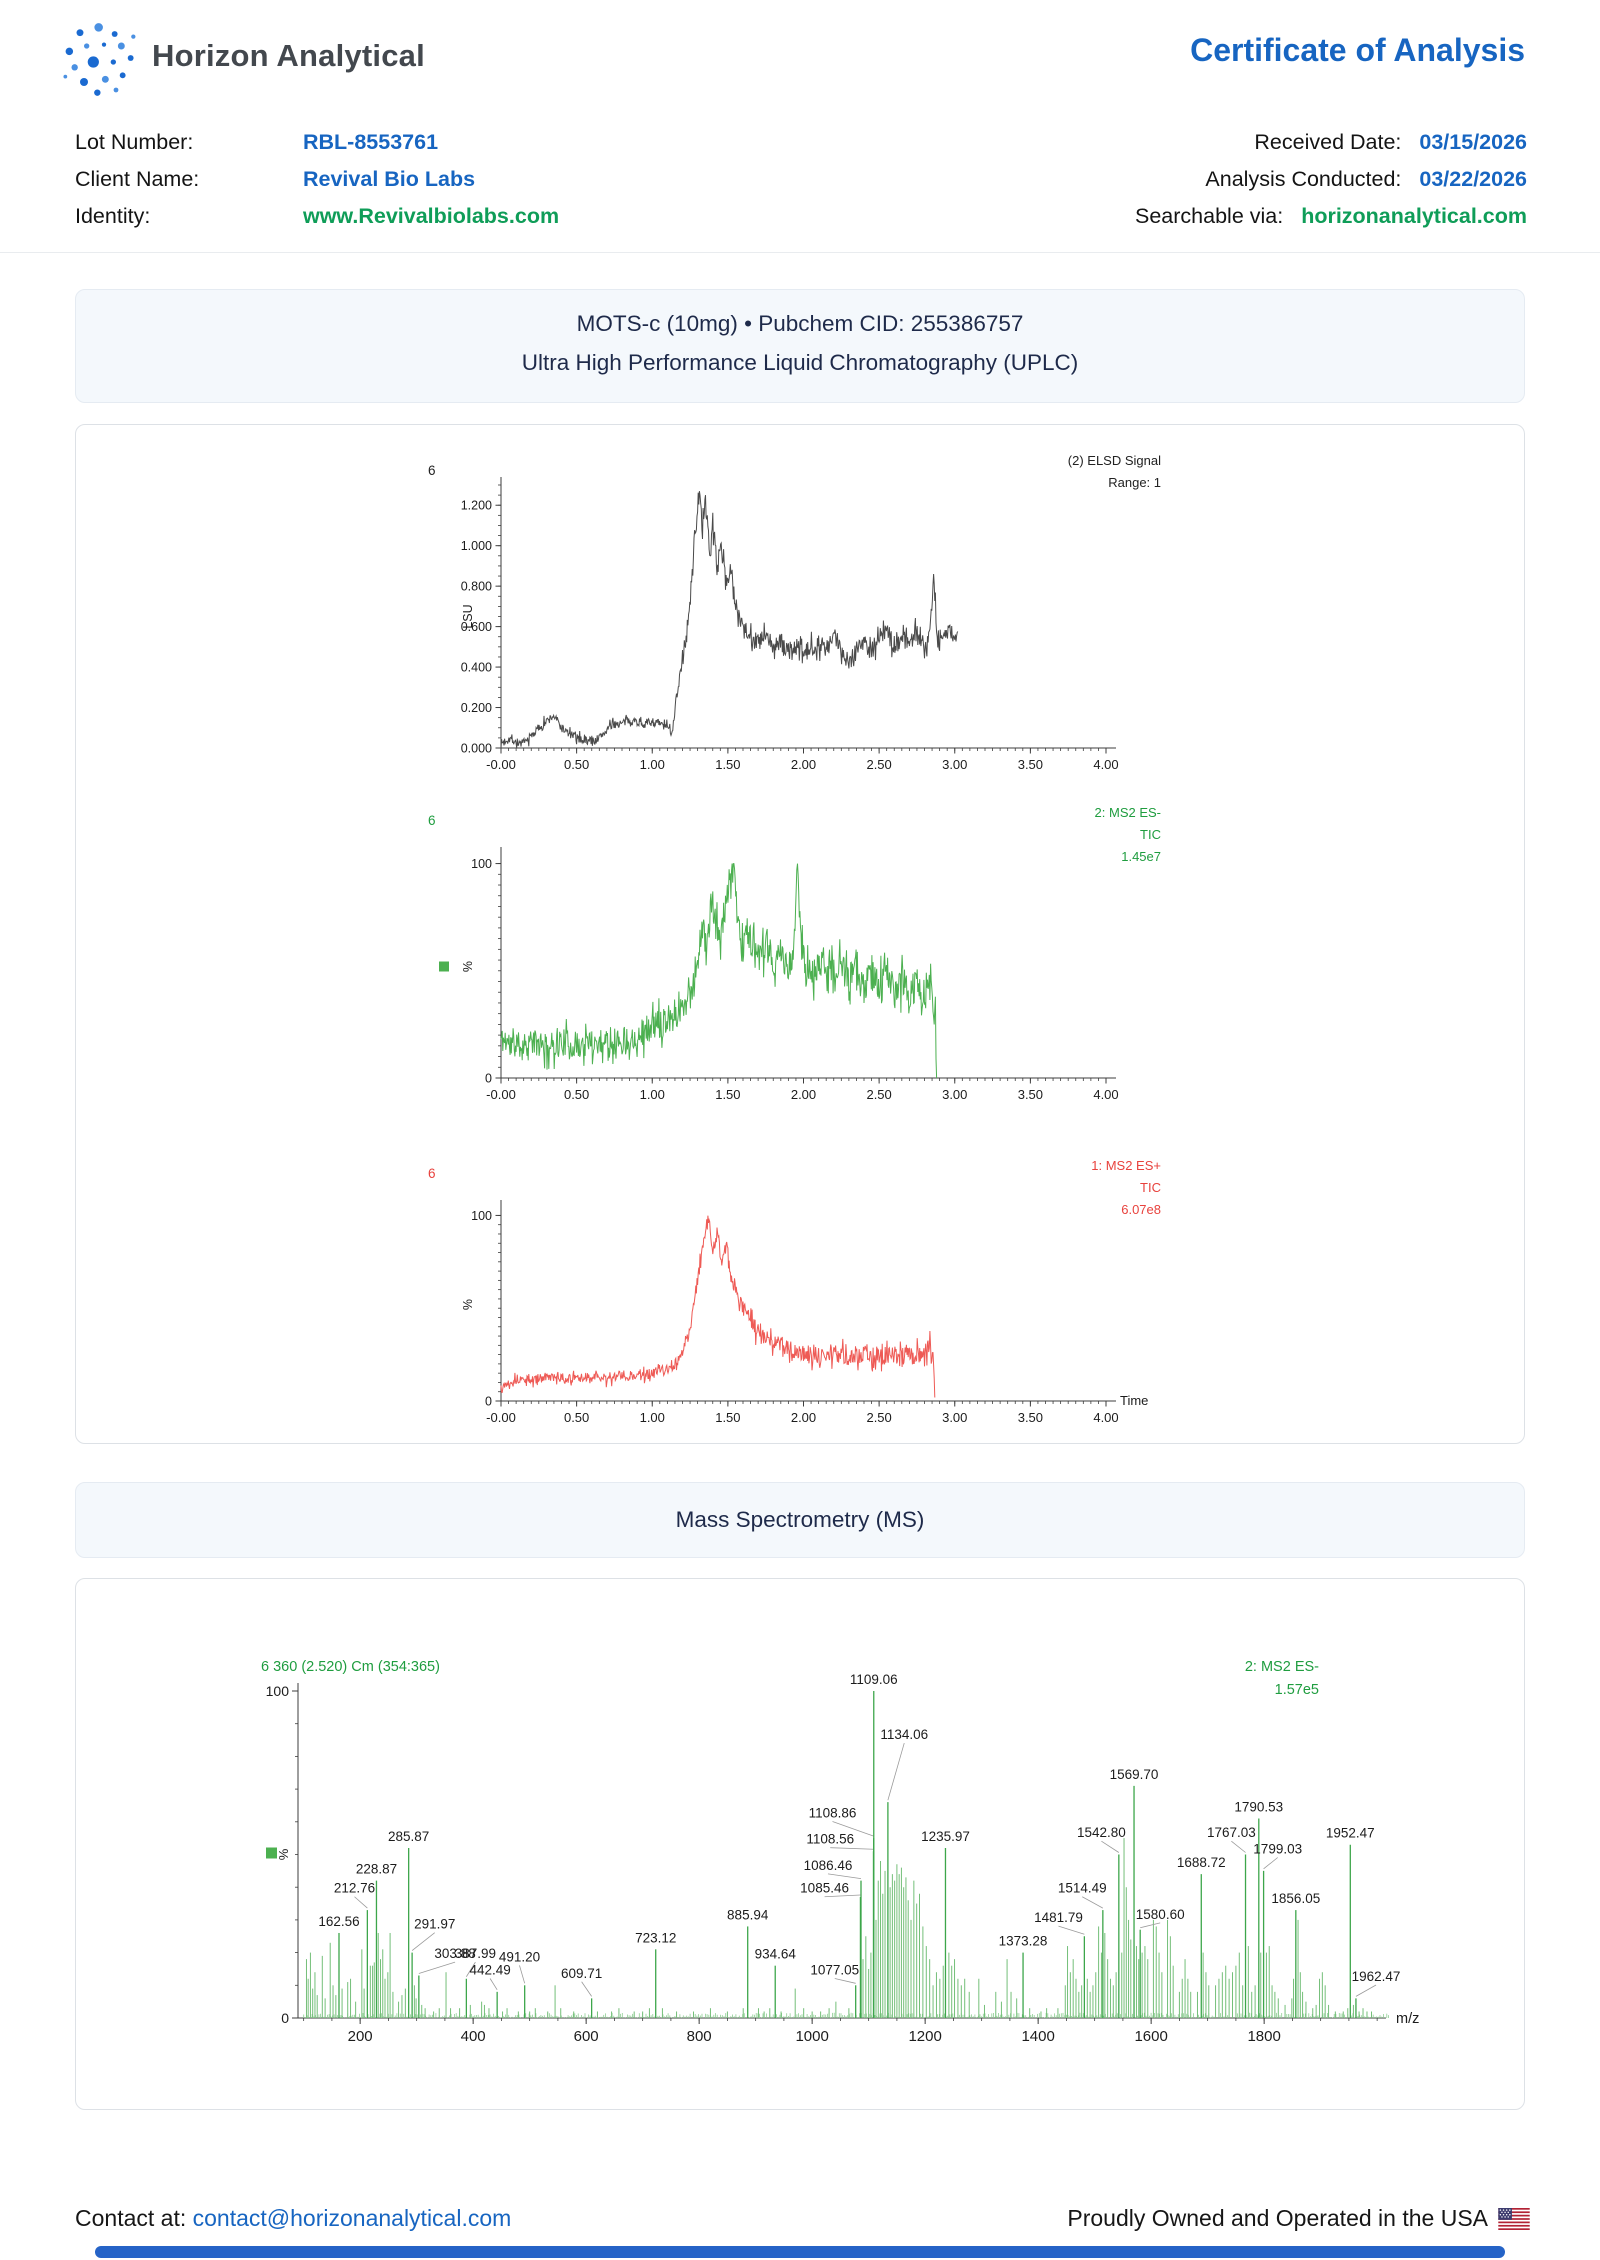 The image size is (1600, 2260). What do you see at coordinates (1114, 460) in the screenshot?
I see `svg-text: (2) ELSD Signal` at bounding box center [1114, 460].